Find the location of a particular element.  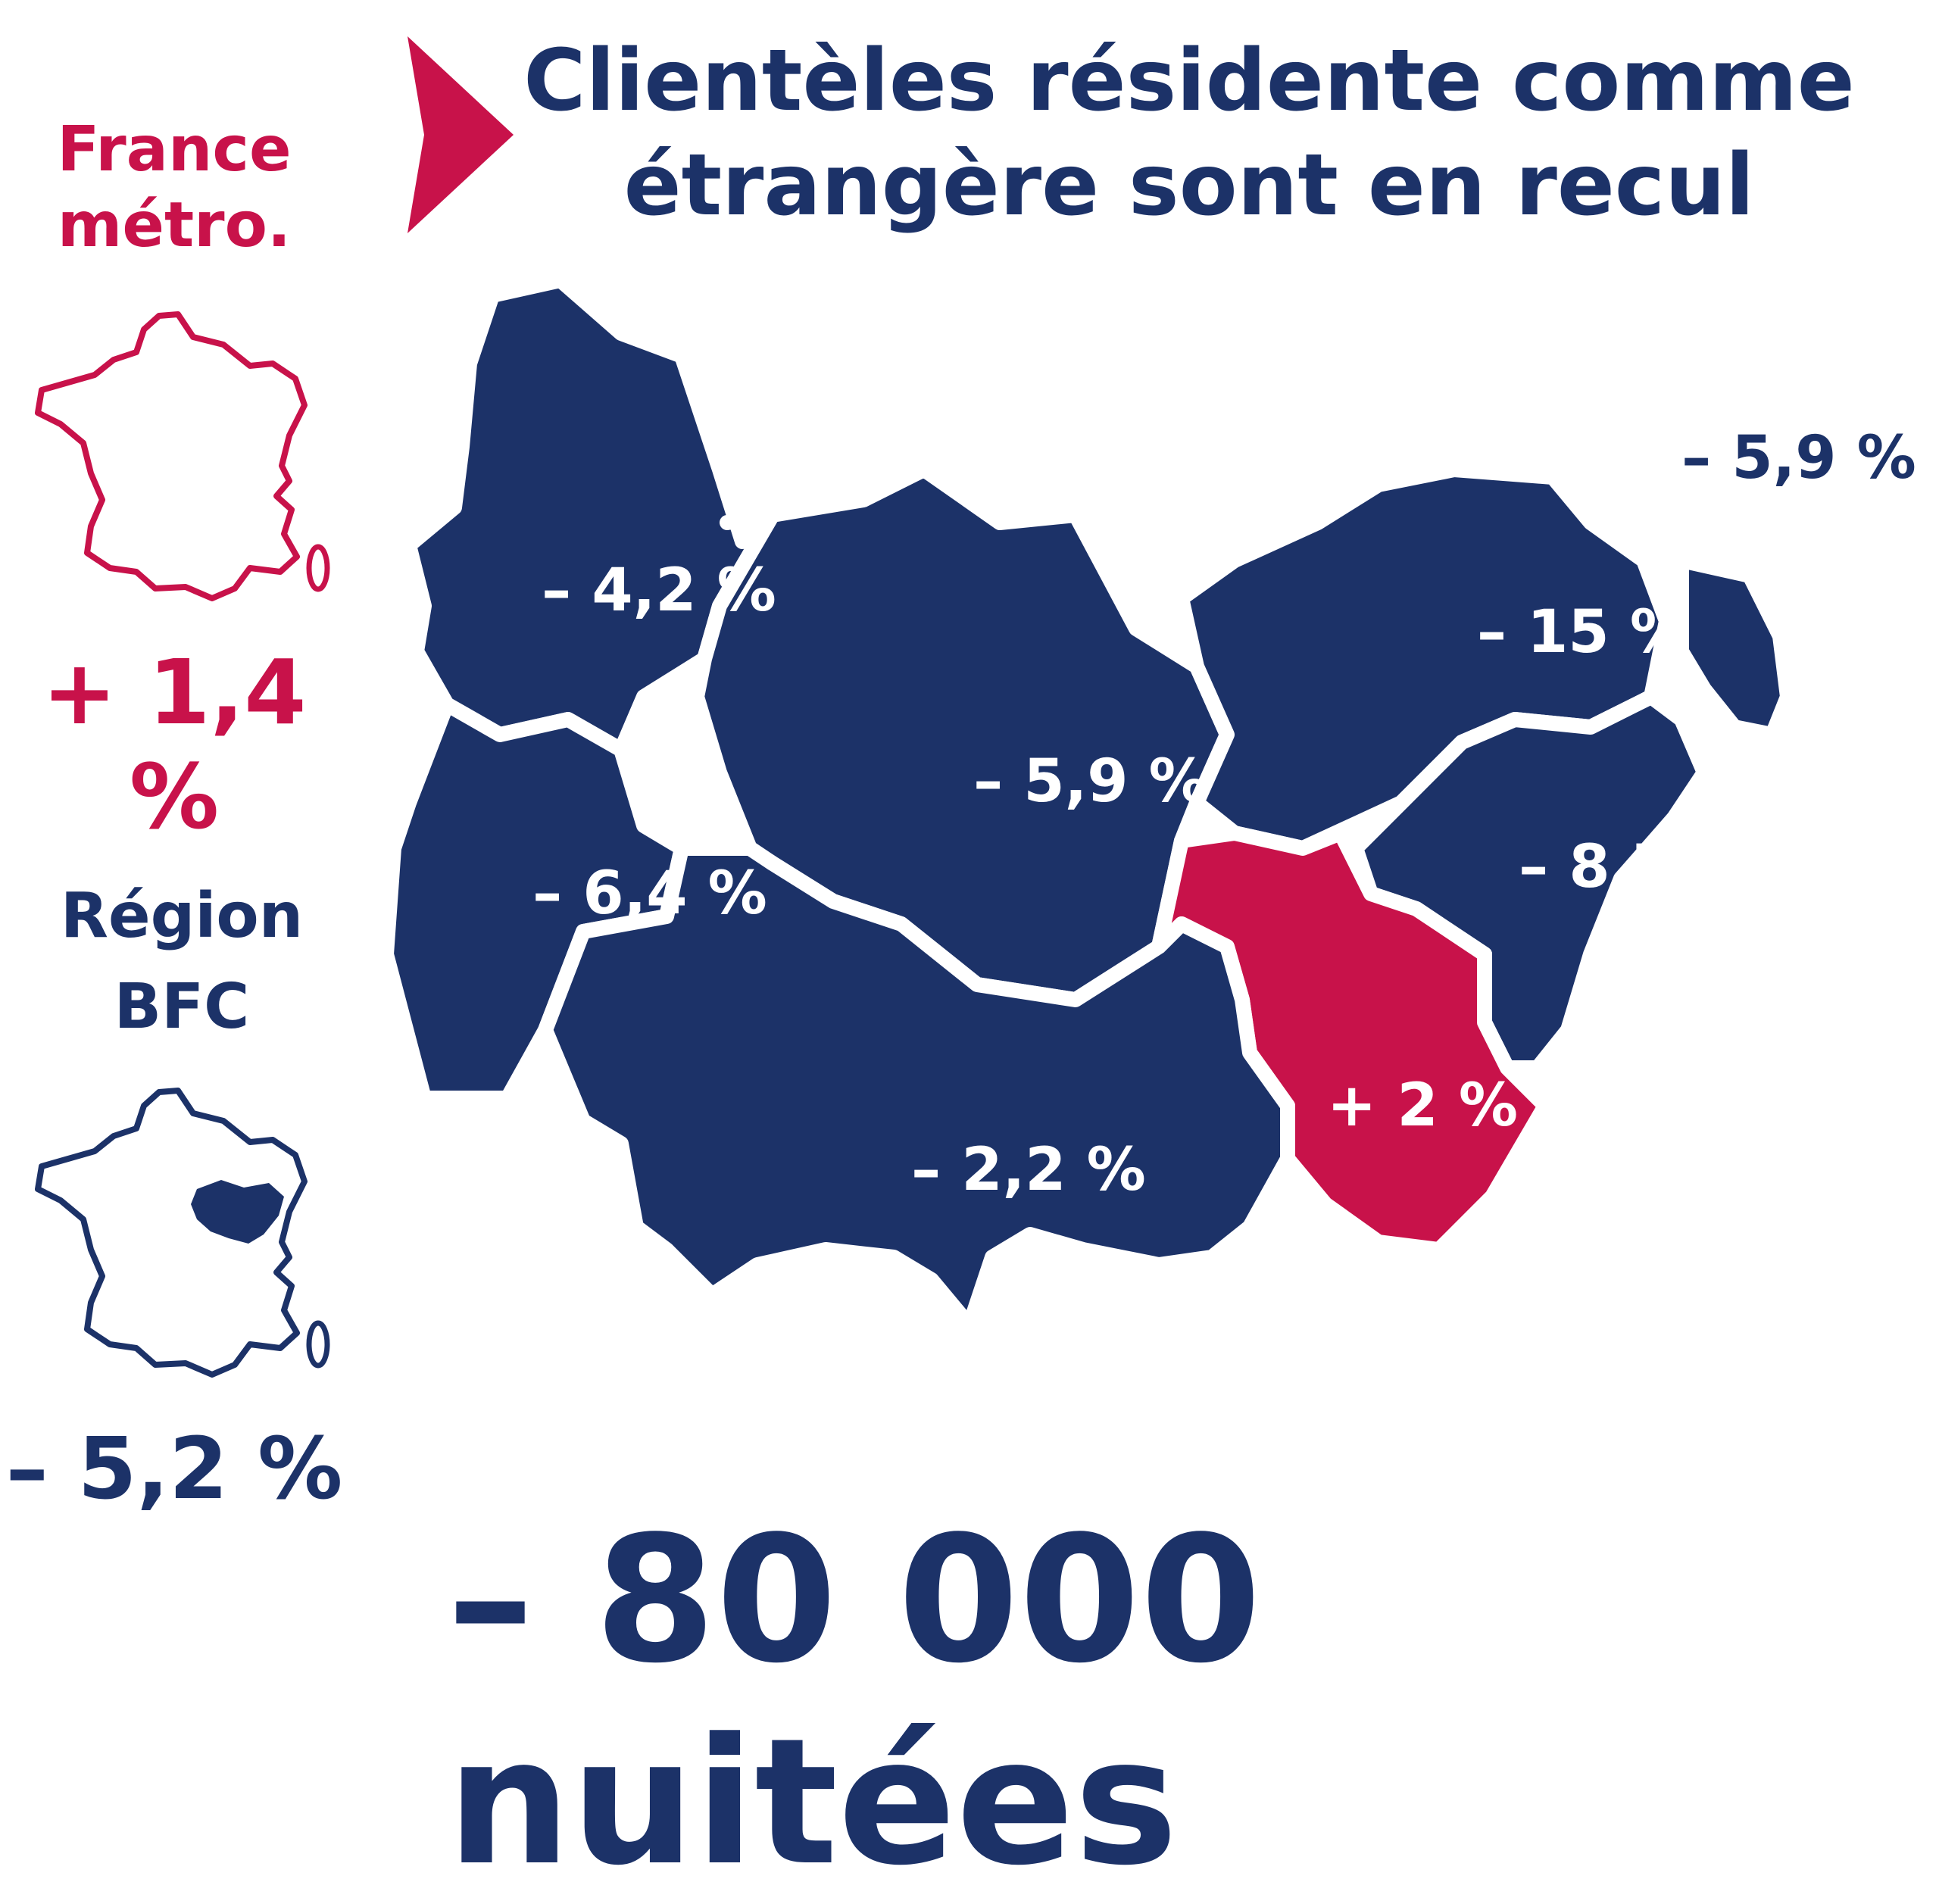

dept-yonne-value: – 4,2 % is located at coordinates (659, 591).